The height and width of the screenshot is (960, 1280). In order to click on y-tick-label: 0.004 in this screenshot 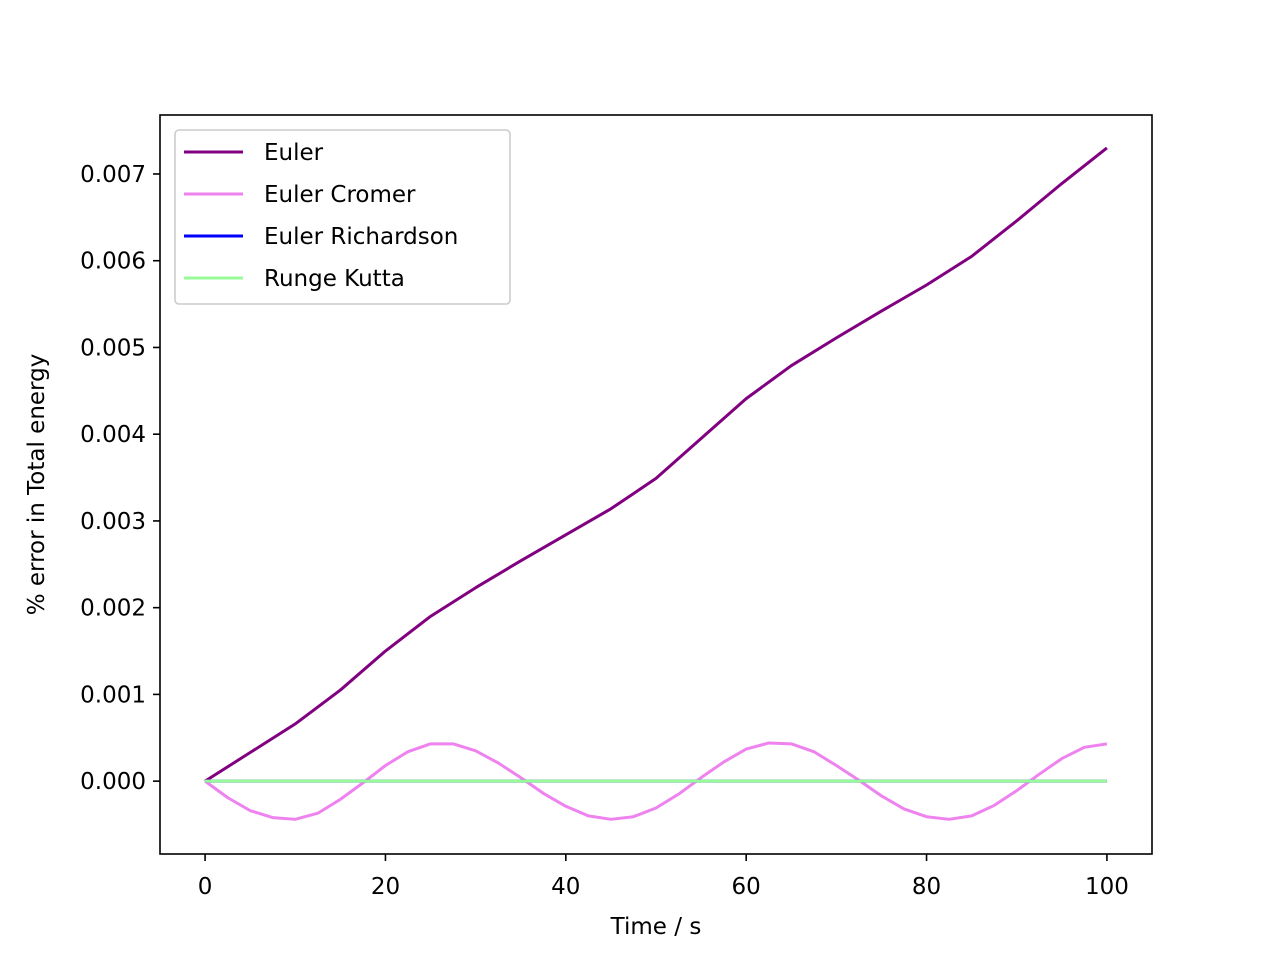, I will do `click(113, 435)`.